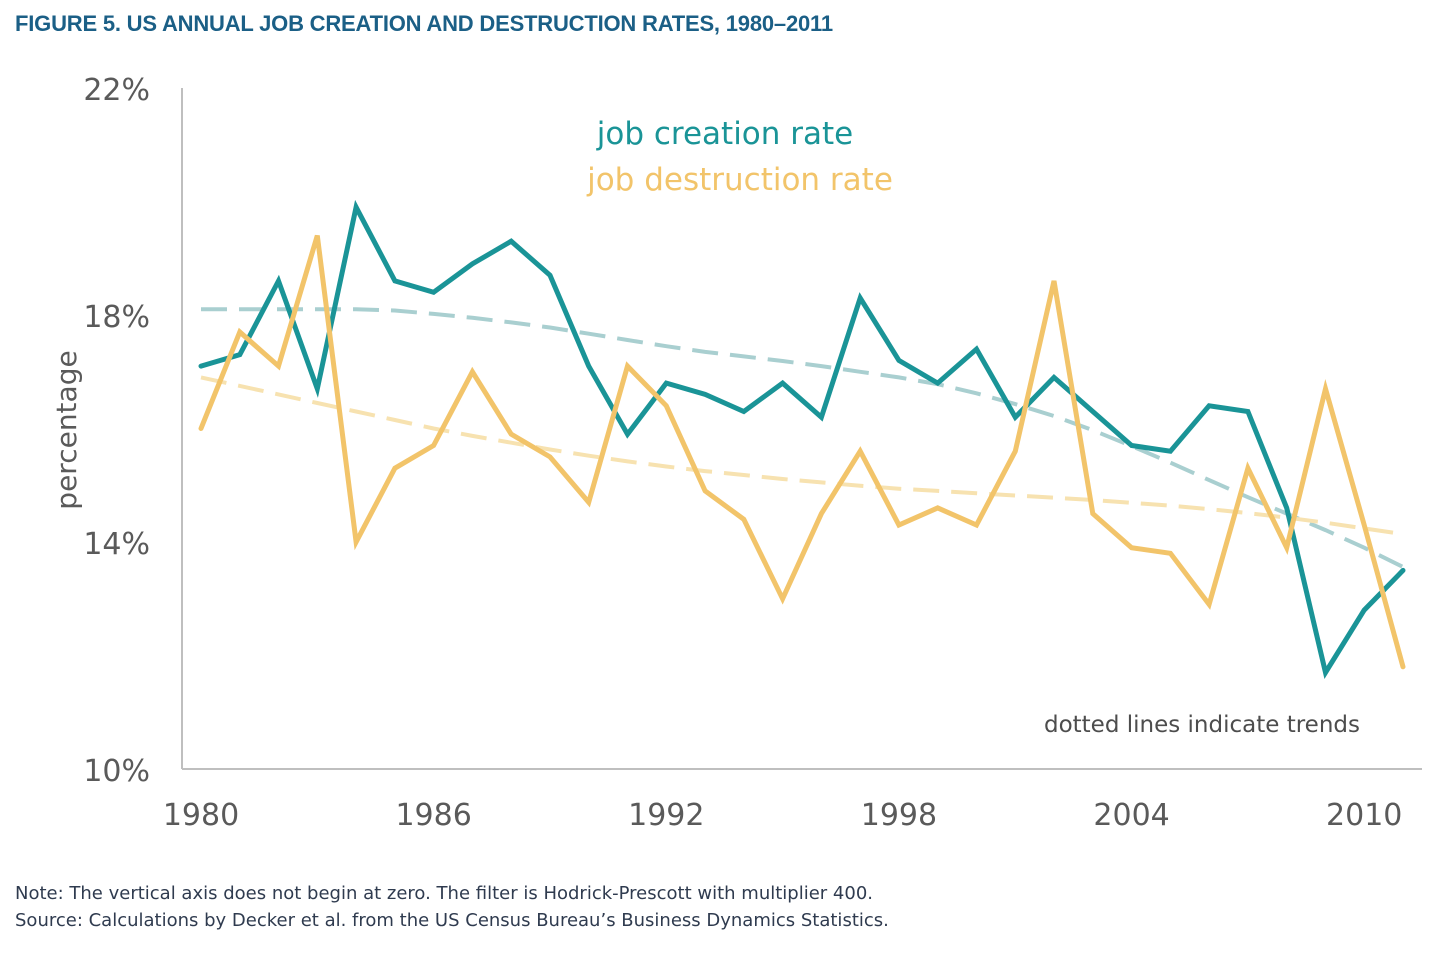 This screenshot has height=962, width=1438. Describe the element at coordinates (116, 90) in the screenshot. I see `y-tick-label: 22%` at that location.